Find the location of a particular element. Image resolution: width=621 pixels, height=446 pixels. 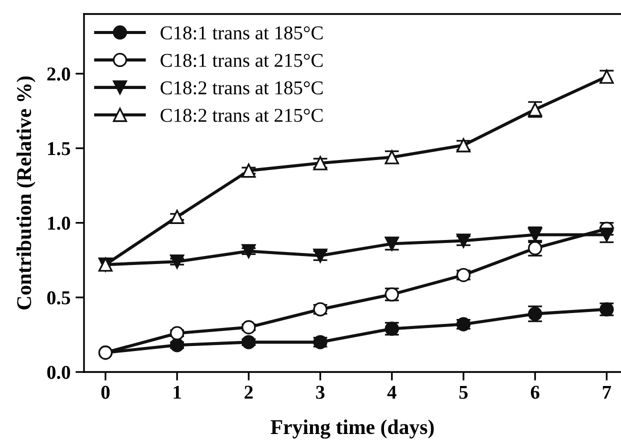

y-axis-title: Contribution (Relative %) is located at coordinates (26, 193).